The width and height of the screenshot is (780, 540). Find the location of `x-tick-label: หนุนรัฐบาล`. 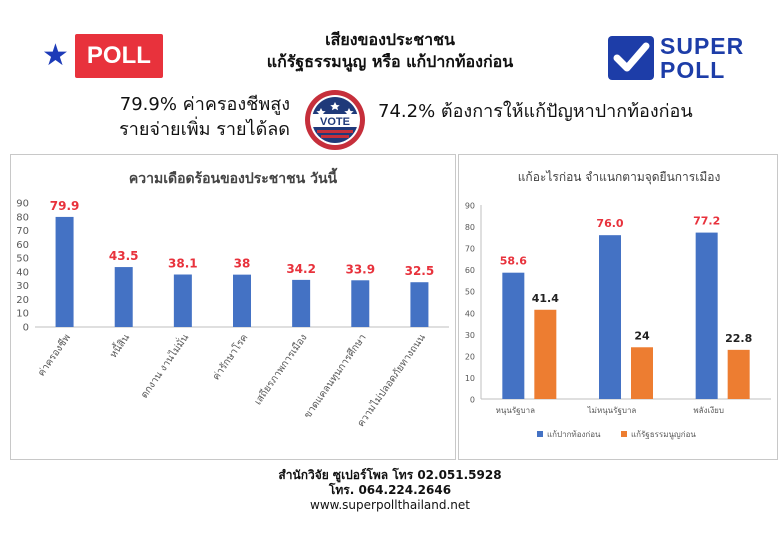

x-tick-label: หนุนรัฐบาล is located at coordinates (515, 410).